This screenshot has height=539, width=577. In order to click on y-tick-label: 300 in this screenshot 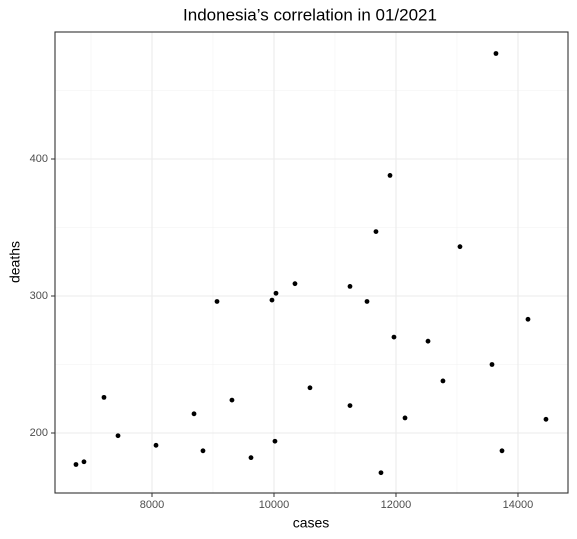, I will do `click(39, 296)`.